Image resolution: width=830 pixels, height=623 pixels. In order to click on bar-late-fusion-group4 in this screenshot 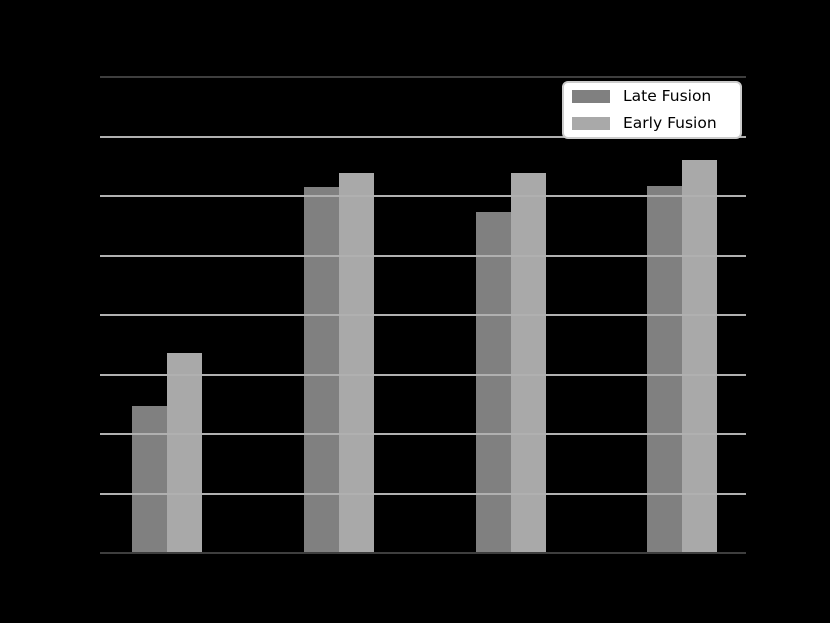, I will do `click(665, 369)`.